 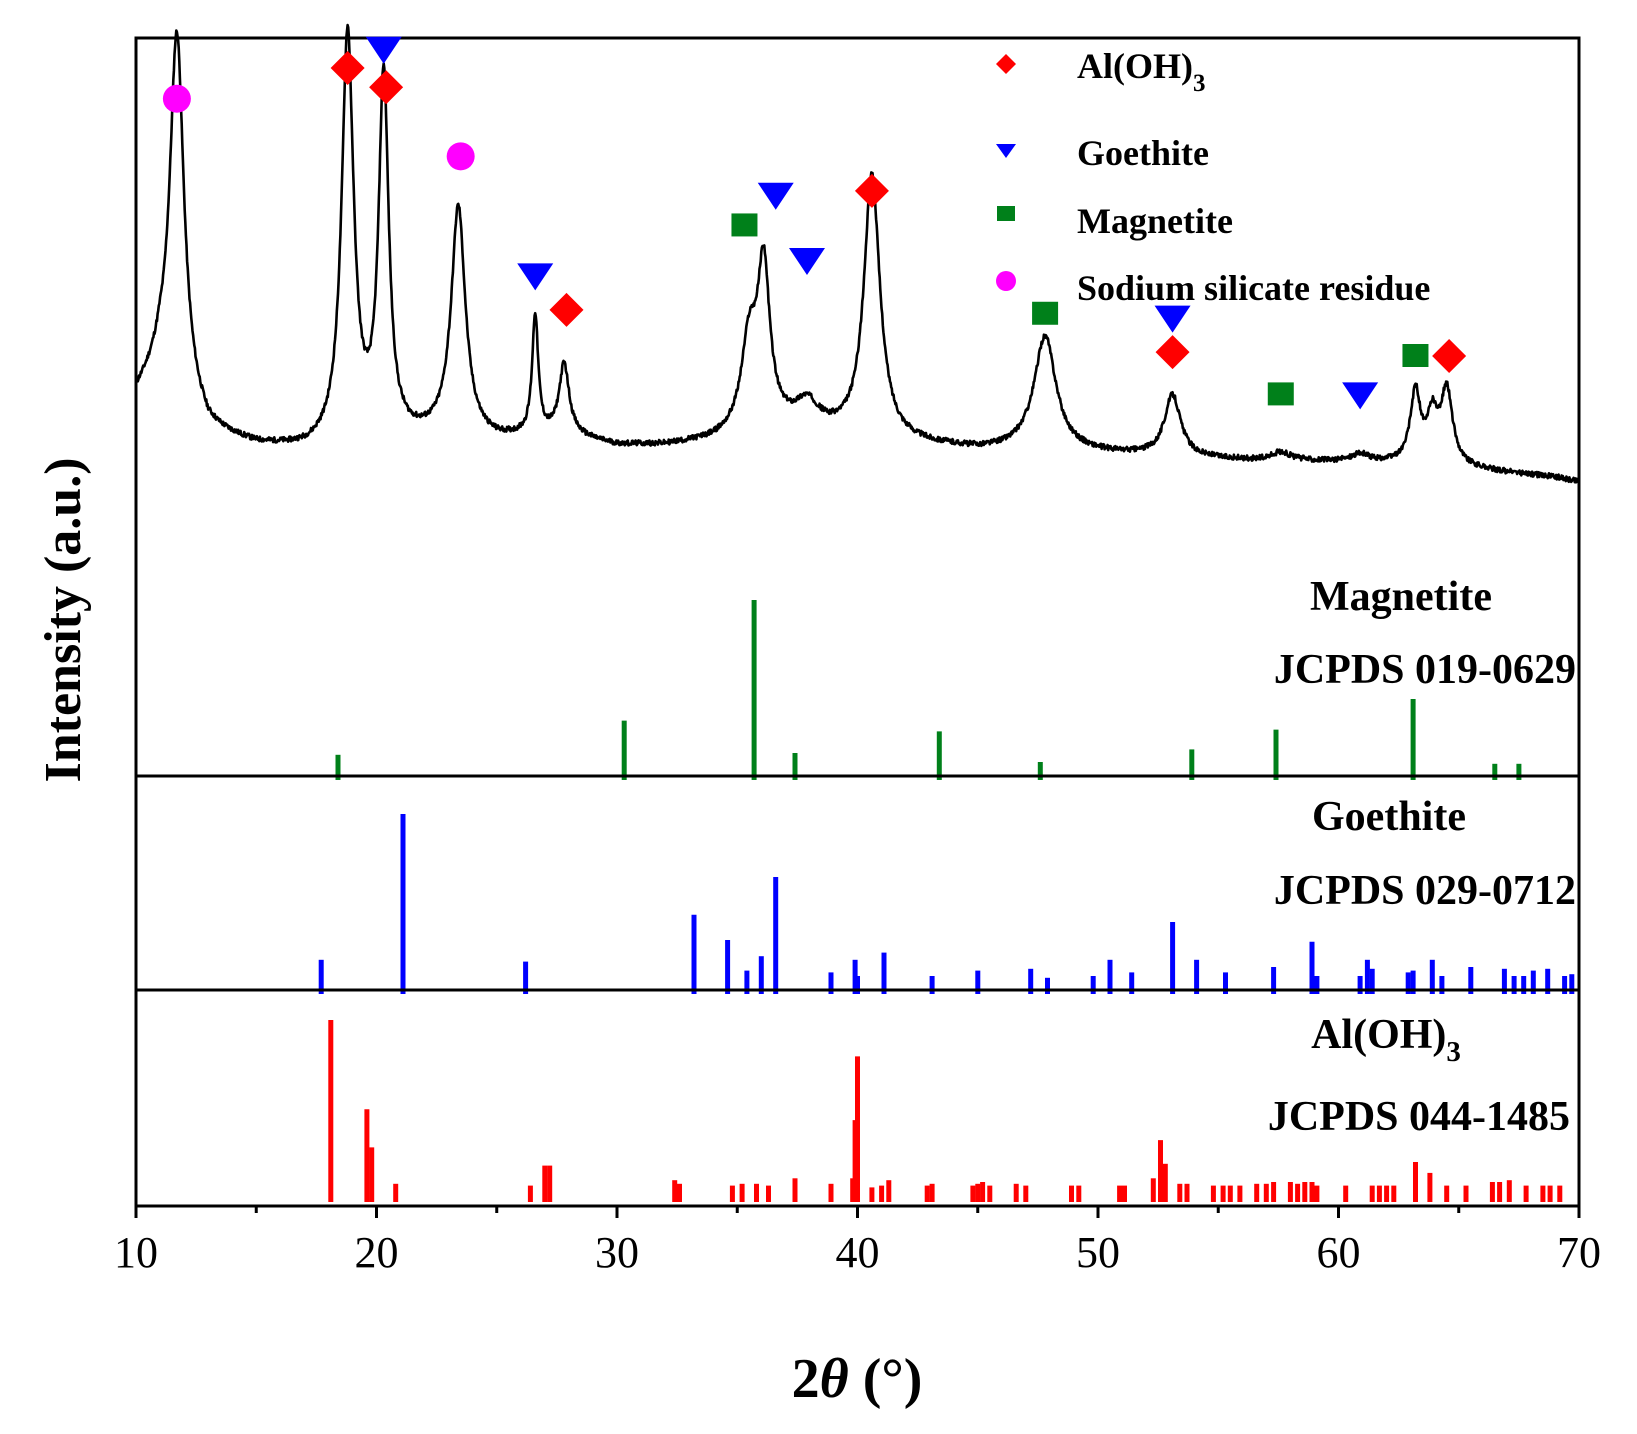 I want to click on aloh3-name-sub: 3, so click(x=1453, y=1052).